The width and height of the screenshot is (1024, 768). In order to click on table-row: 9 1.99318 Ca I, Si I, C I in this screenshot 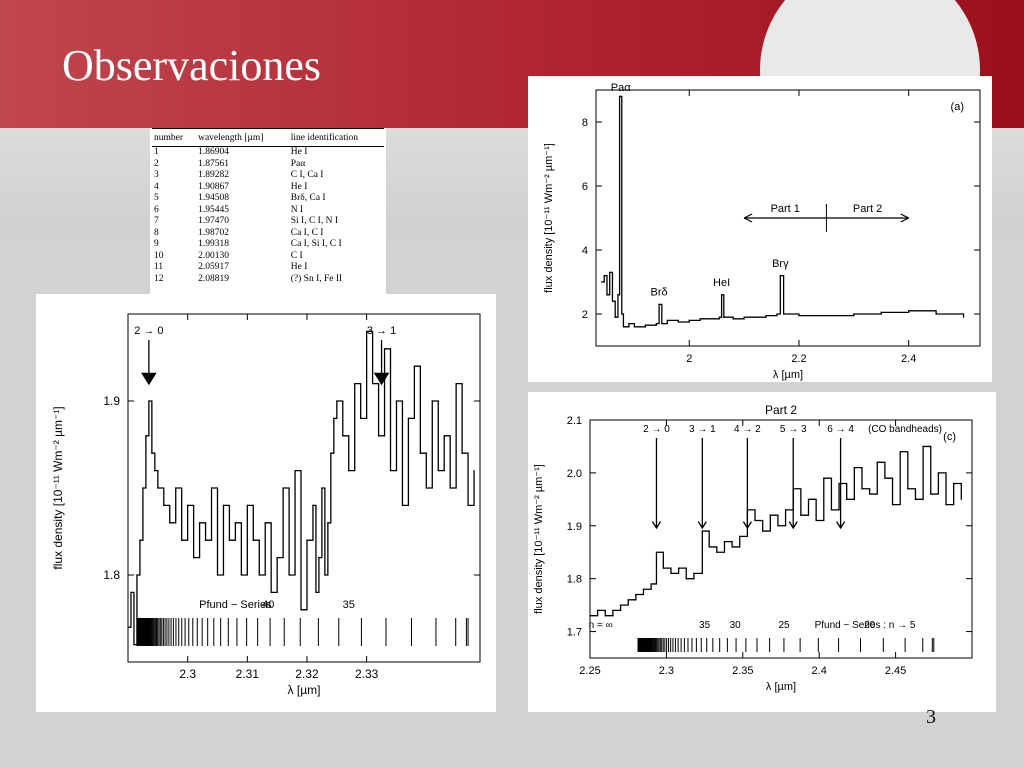, I will do `click(268, 245)`.